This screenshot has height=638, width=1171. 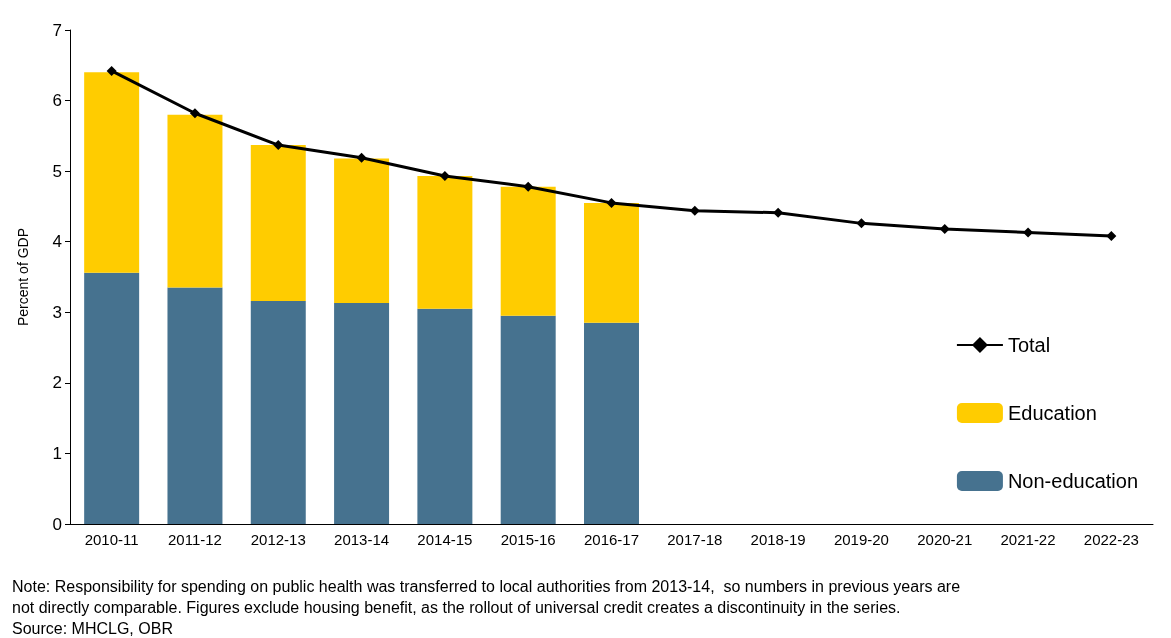 I want to click on y-tick-label: 1, so click(x=57, y=453).